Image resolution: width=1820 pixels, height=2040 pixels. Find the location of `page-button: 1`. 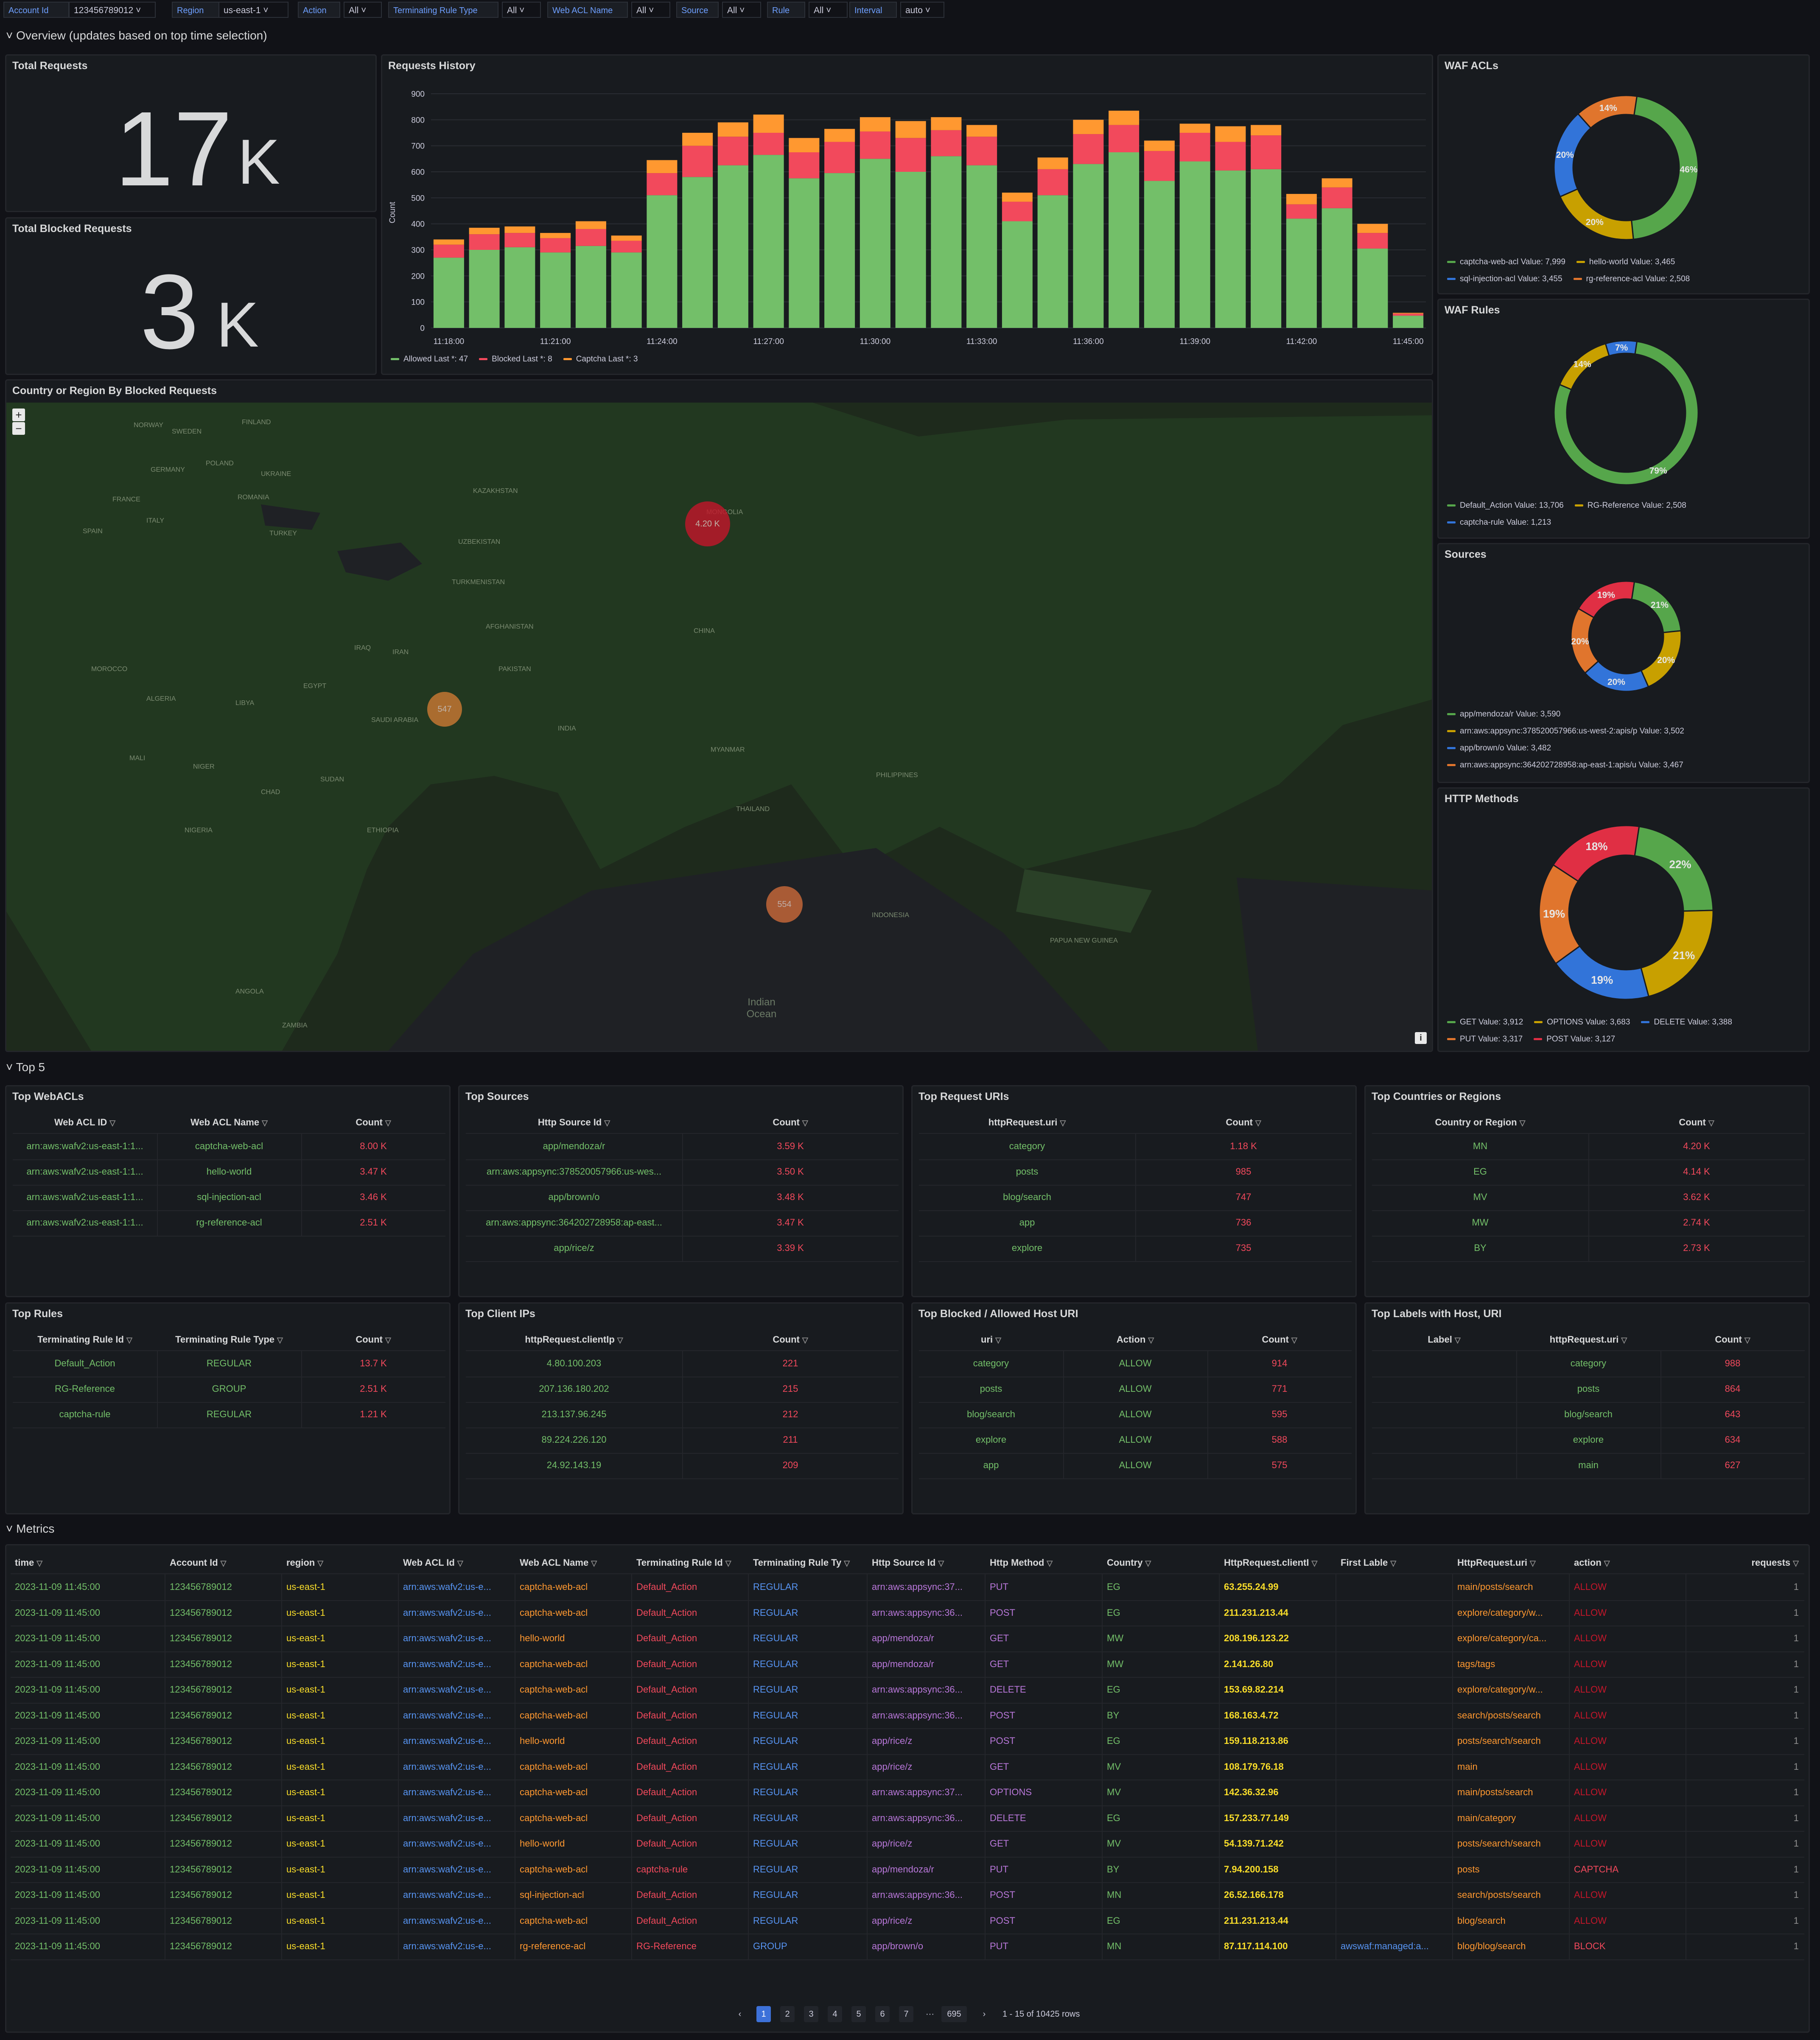

page-button: 1 is located at coordinates (764, 2014).